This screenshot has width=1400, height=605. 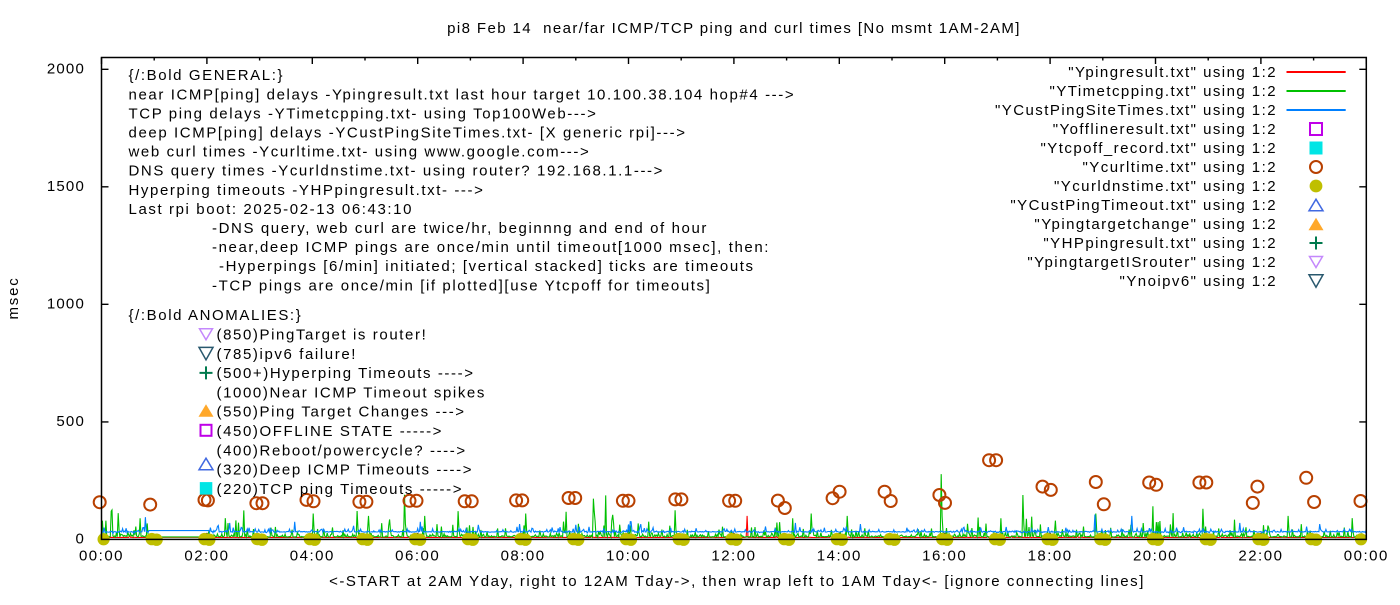 What do you see at coordinates (287, 354) in the screenshot?
I see `svg-text: (785)ipv6 failure!` at bounding box center [287, 354].